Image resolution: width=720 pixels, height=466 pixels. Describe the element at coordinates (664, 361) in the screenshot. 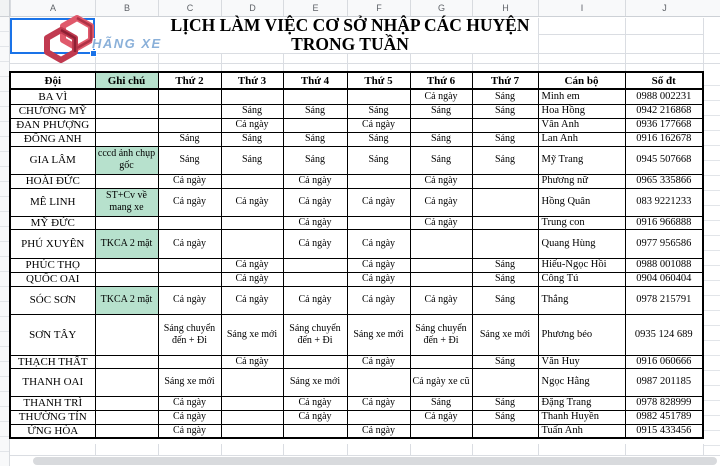

I see `phone-cell: 0916 060666` at that location.